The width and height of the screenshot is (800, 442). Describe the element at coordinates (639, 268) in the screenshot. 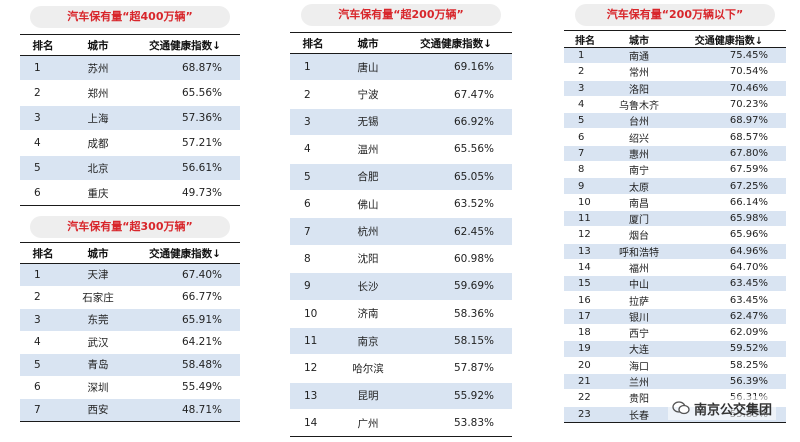

I see `city-cell: 福州` at that location.